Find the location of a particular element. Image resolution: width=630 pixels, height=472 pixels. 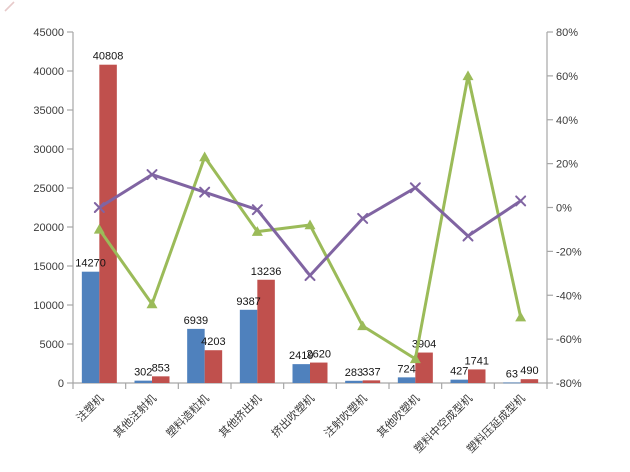

data-label: 9387 is located at coordinates (248, 302).